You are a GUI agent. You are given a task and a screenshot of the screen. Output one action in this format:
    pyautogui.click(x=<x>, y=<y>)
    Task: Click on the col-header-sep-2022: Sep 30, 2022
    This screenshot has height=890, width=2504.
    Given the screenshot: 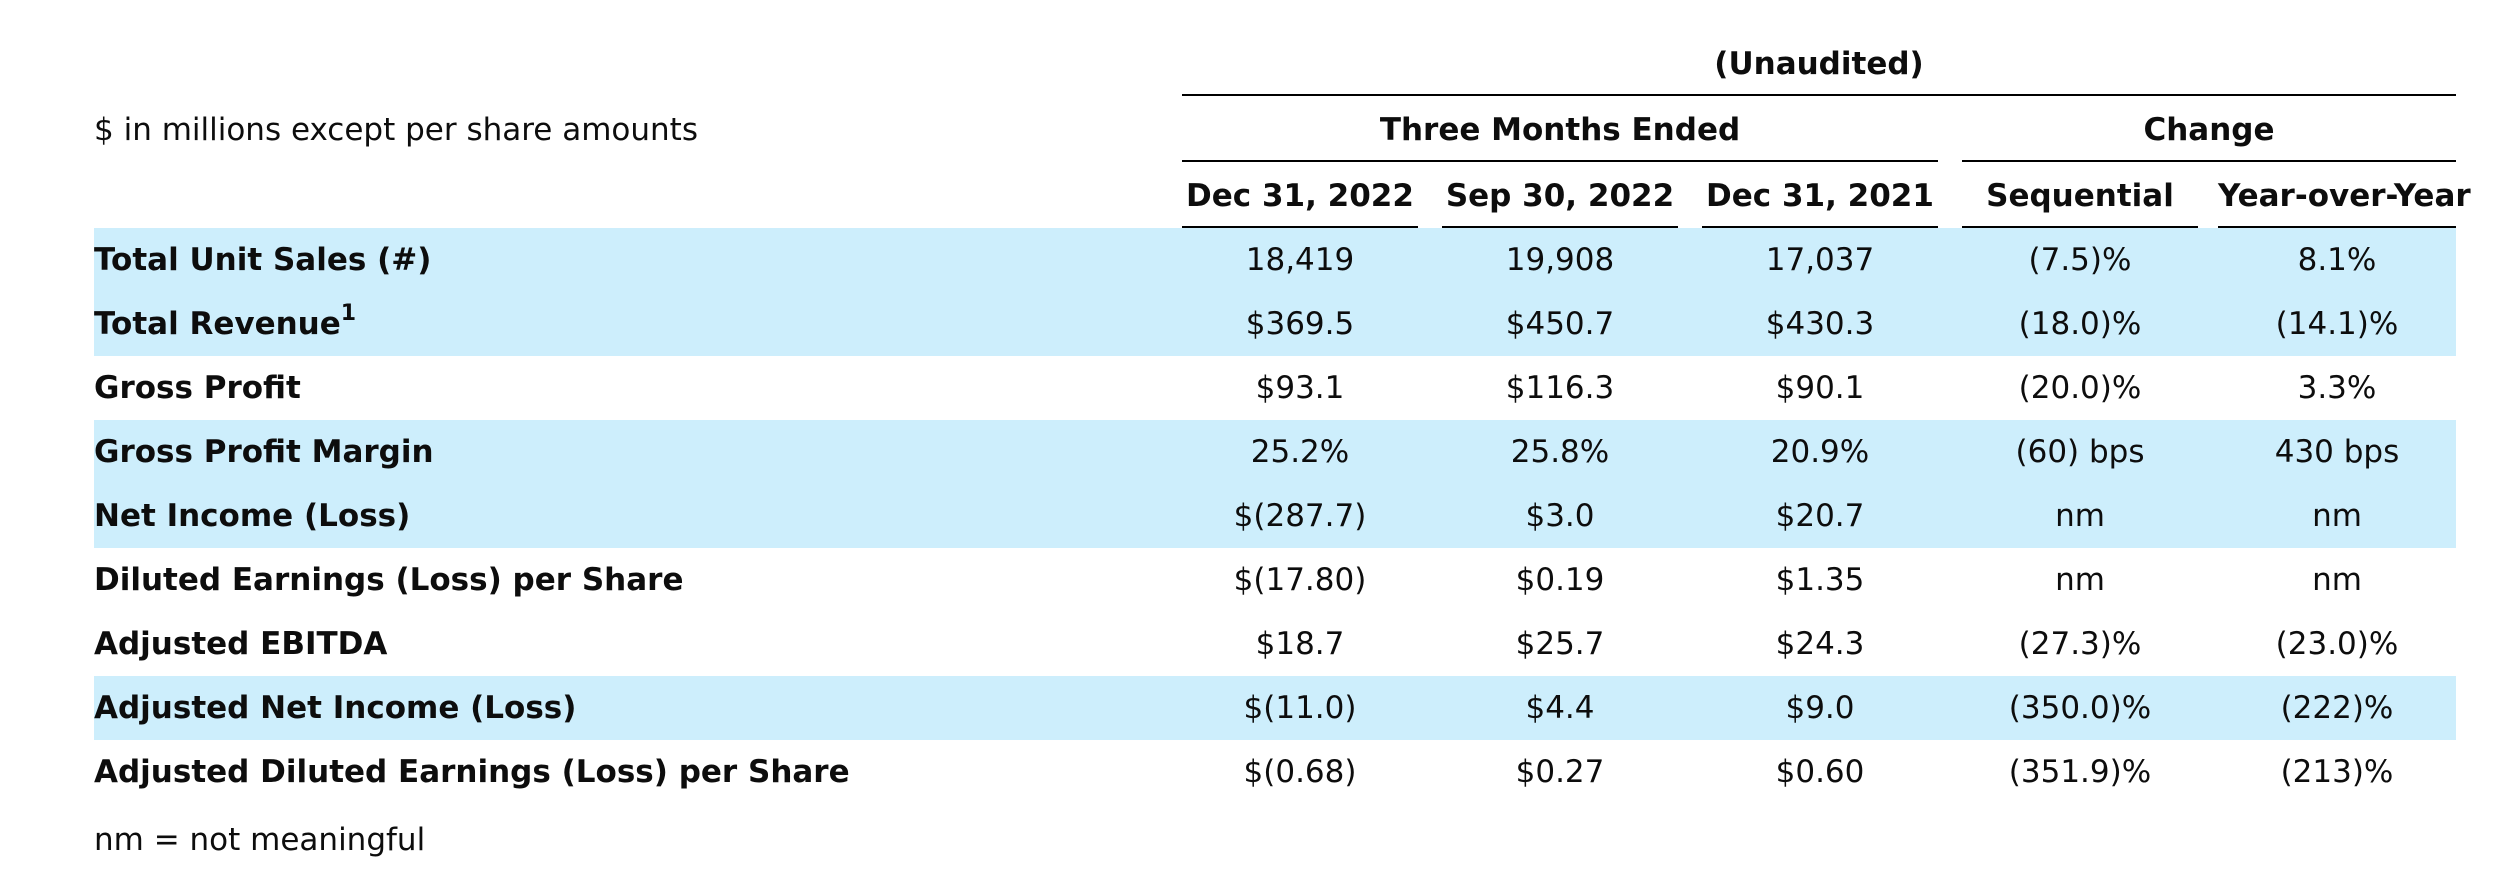 What is the action you would take?
    pyautogui.click(x=1560, y=196)
    